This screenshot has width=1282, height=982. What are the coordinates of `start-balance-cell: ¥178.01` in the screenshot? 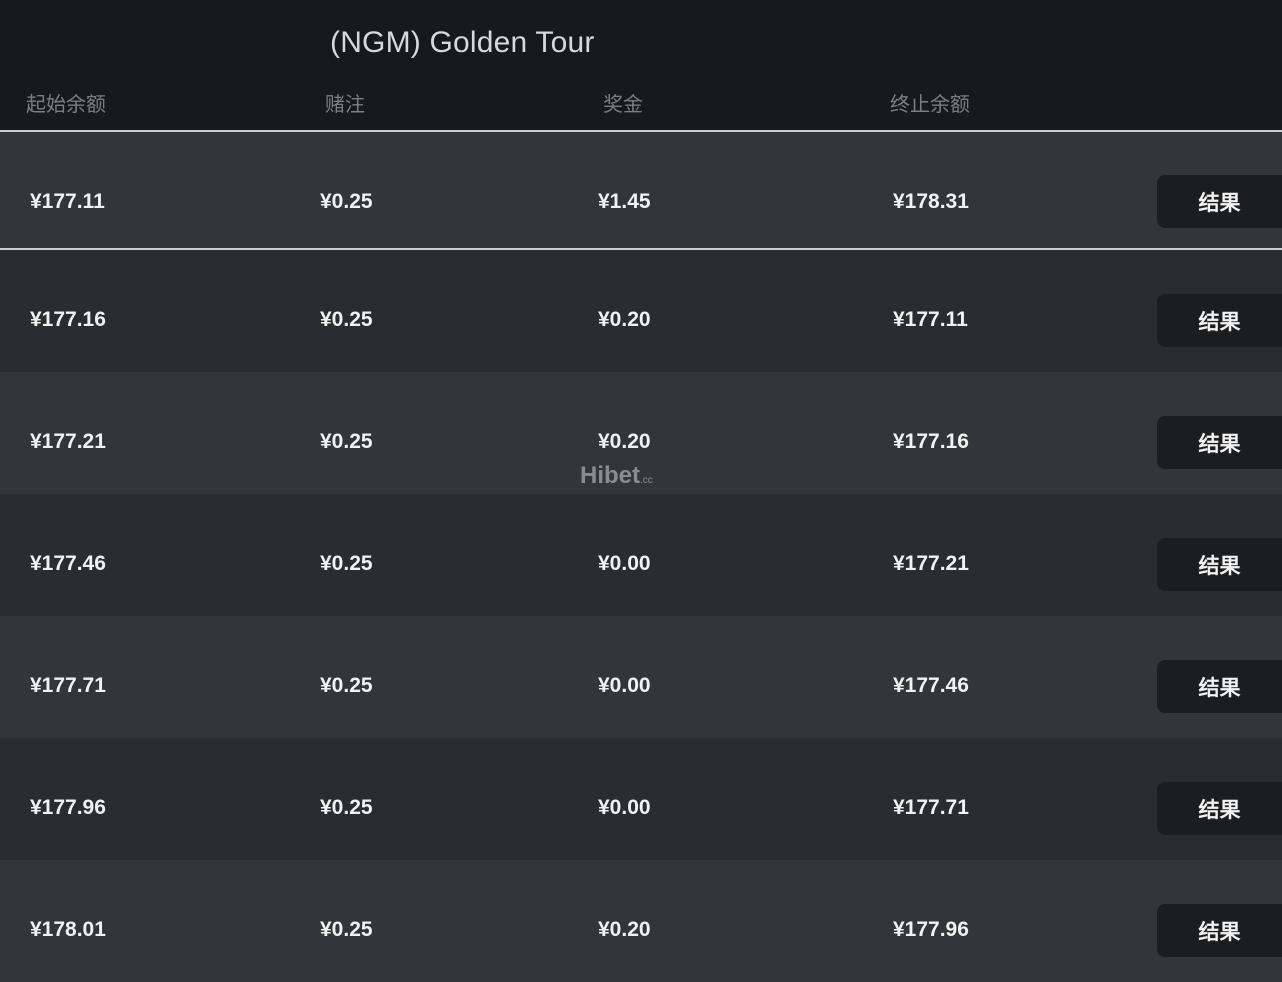 It's located at (68, 929).